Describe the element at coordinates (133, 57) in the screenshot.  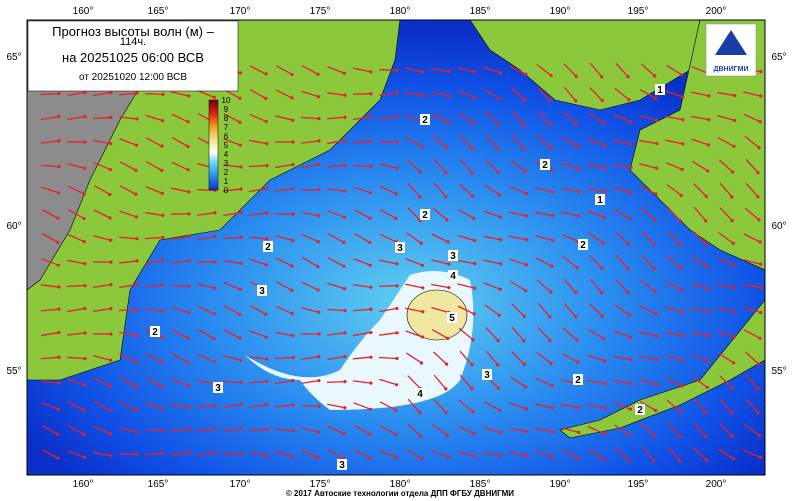
I see `title-line: на 20251025 06:00 ВСВ` at that location.